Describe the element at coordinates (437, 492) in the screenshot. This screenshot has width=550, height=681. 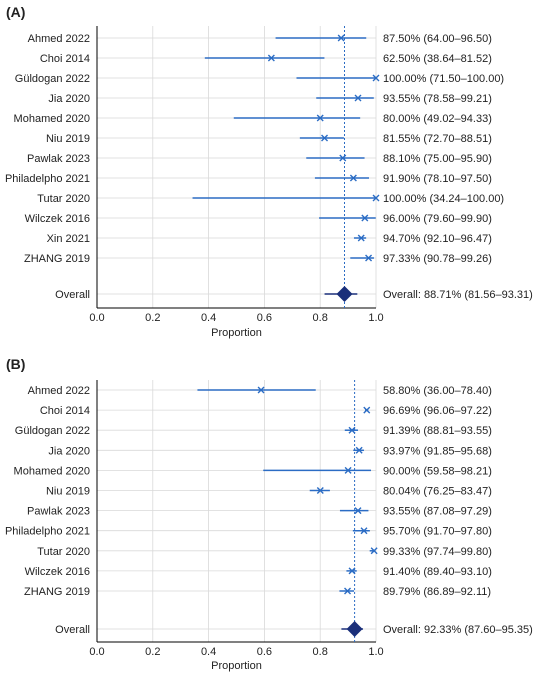
I see `panel-b-ci-text: 80.04% (76.25–83.47)` at that location.